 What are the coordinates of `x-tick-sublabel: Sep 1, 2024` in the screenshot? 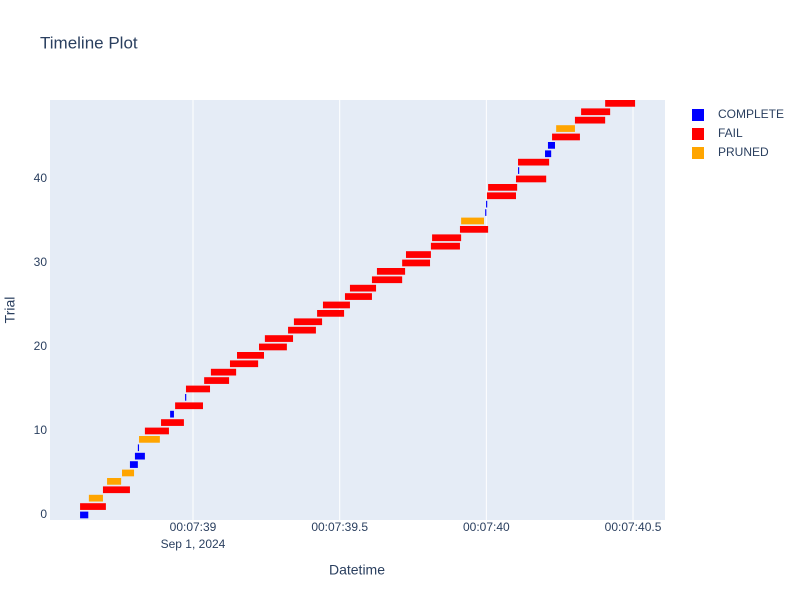 It's located at (193, 544).